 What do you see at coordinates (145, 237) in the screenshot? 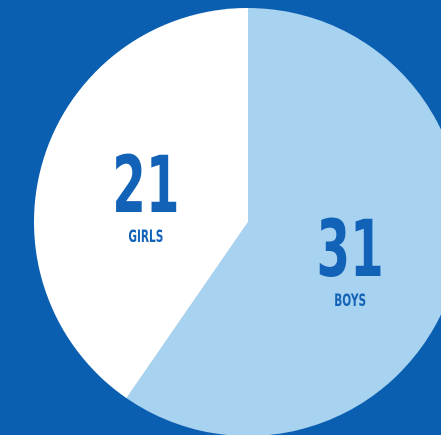
I see `slice-category: GIRLS` at bounding box center [145, 237].